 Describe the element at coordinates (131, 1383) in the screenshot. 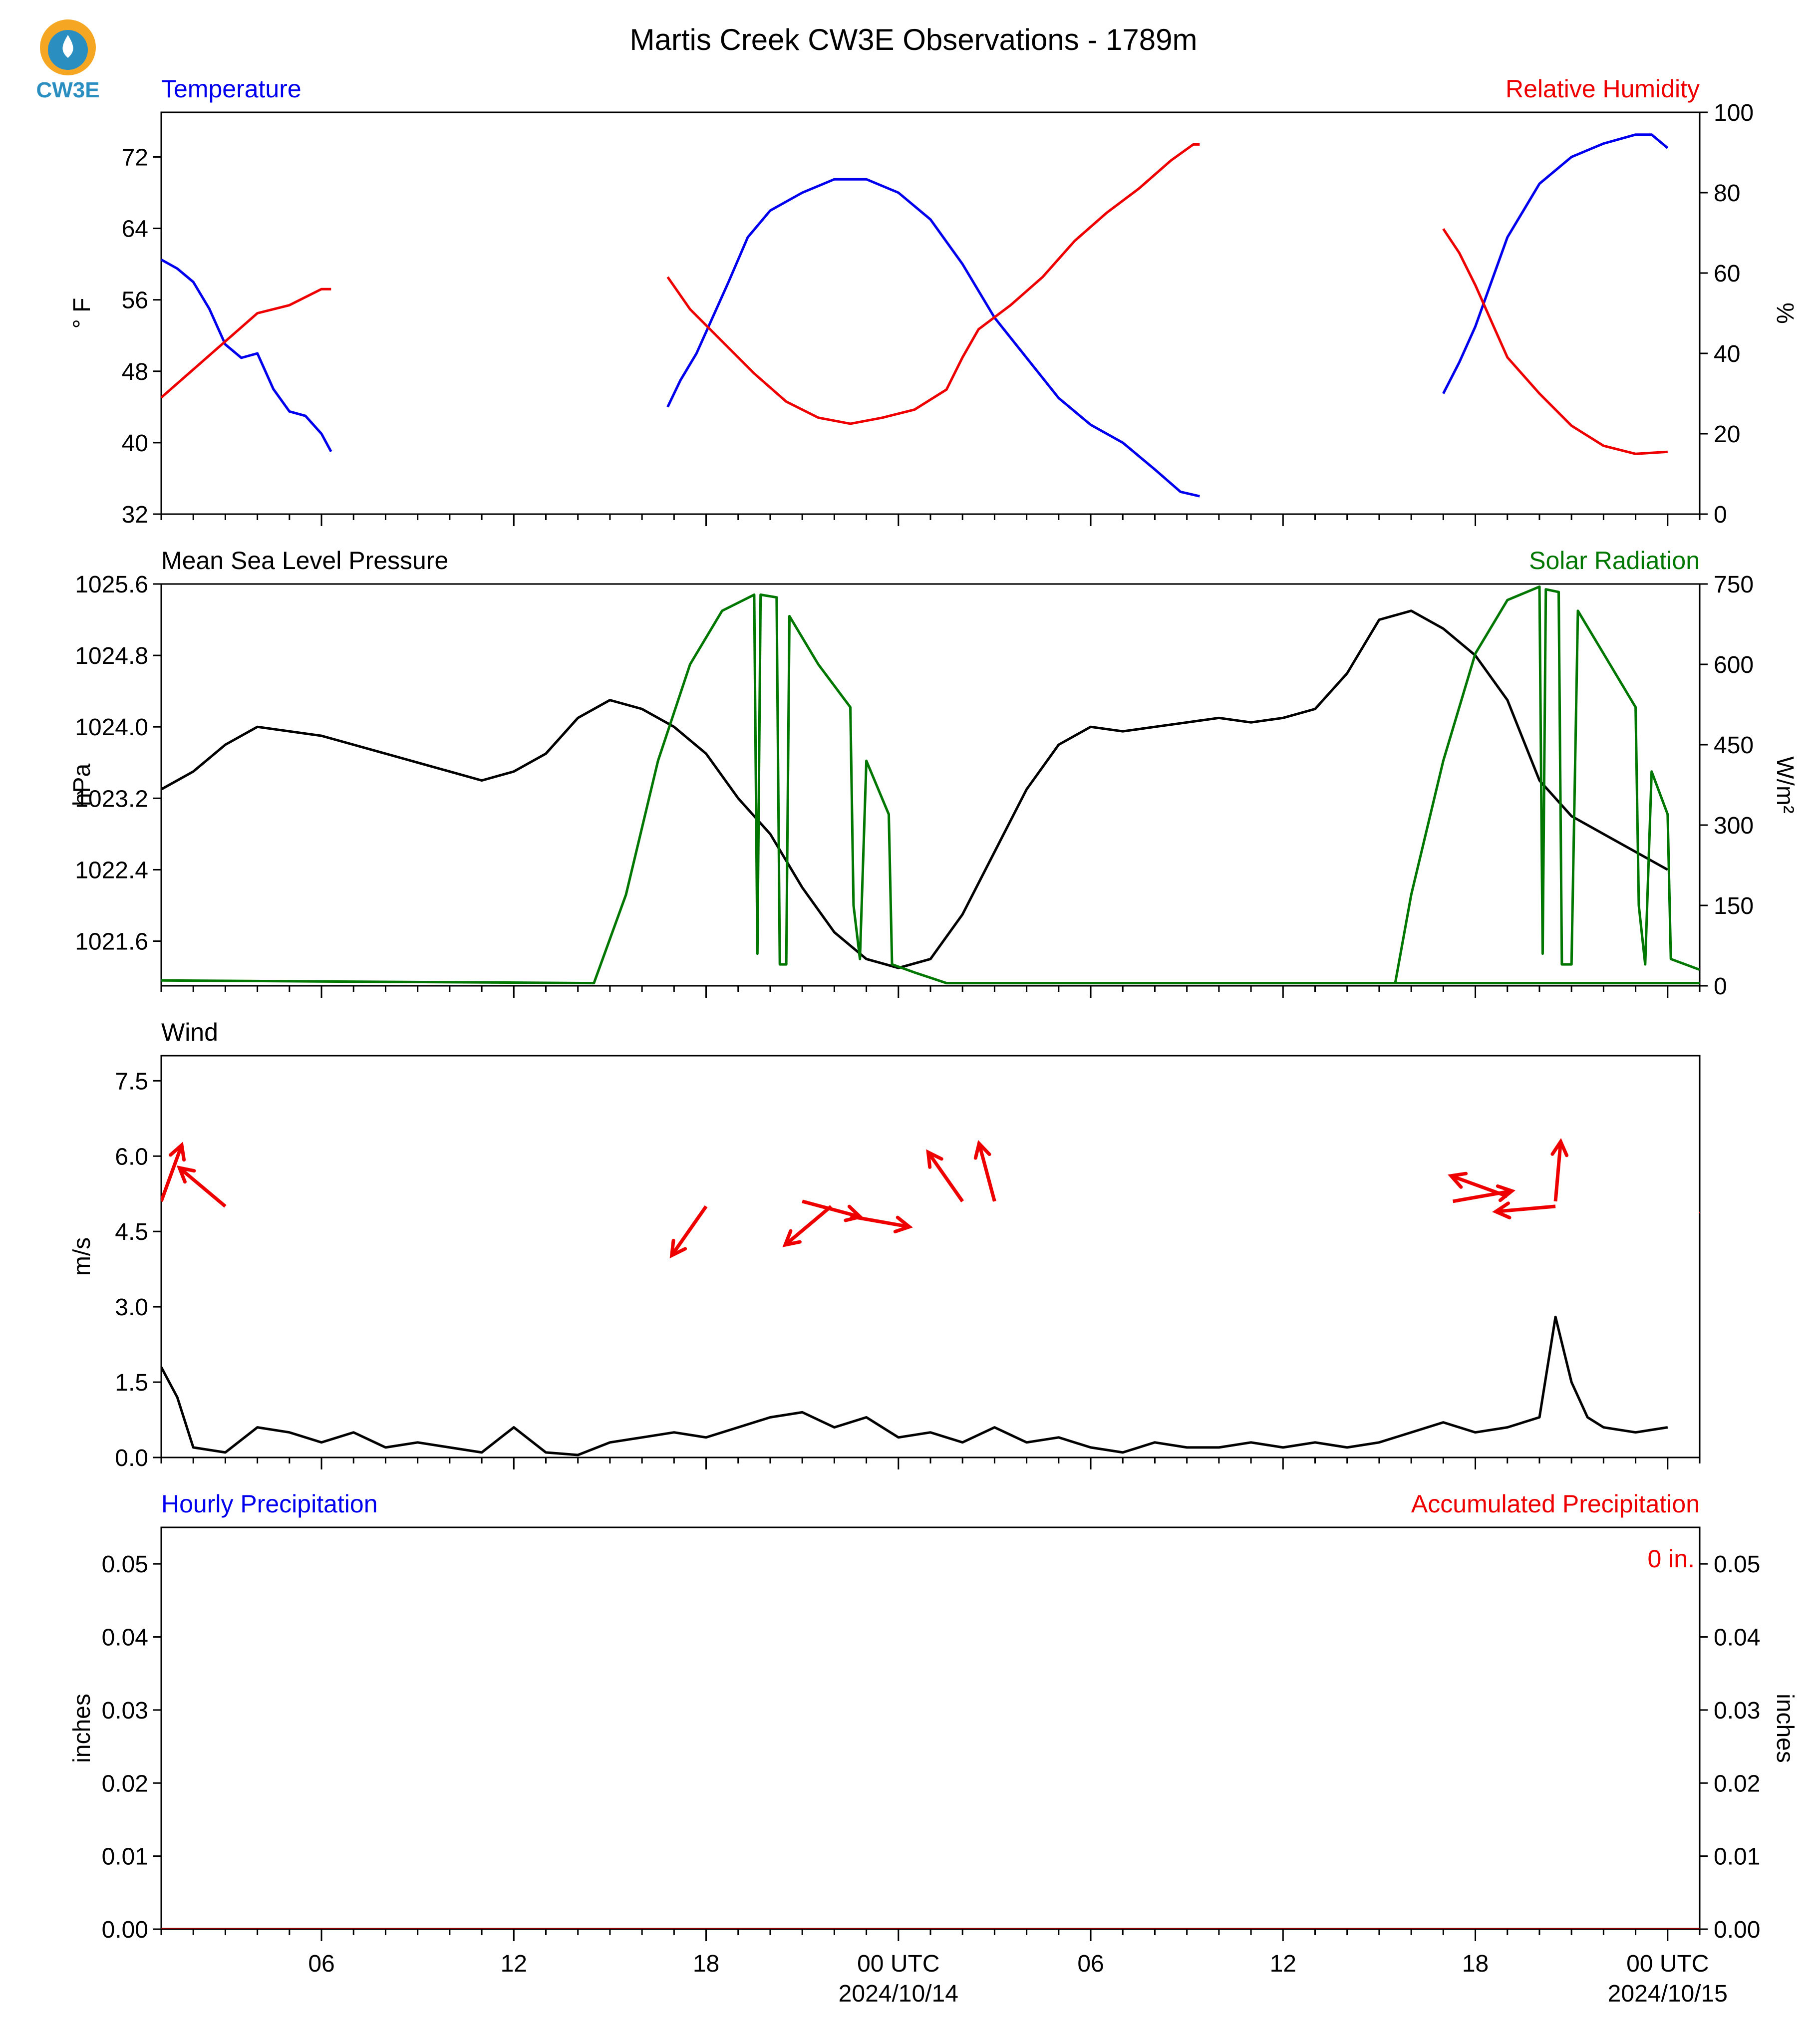

I see `y-tick-label-left: 1.5` at that location.